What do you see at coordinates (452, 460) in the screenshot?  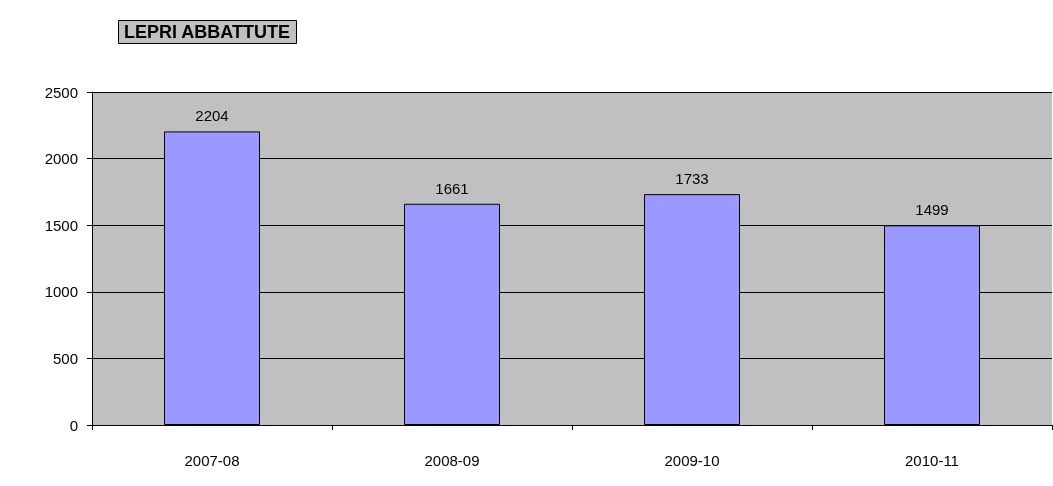 I see `x-tick-label: 2008-09` at bounding box center [452, 460].